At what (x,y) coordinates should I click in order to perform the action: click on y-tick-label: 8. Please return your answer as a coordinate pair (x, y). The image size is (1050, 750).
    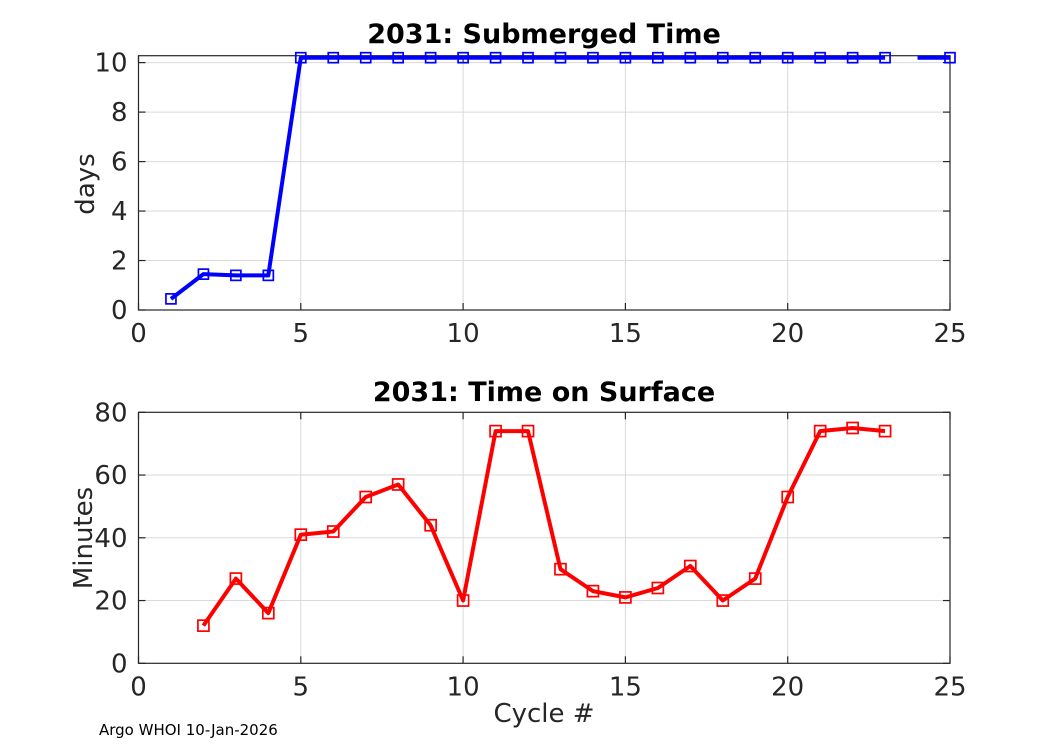
    Looking at the image, I should click on (119, 113).